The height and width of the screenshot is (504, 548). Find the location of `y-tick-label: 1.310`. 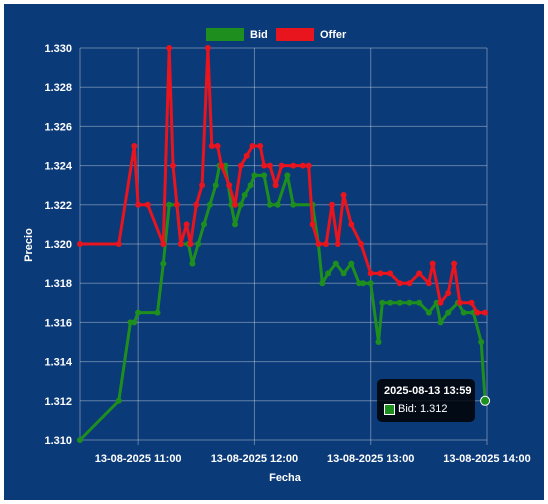

y-tick-label: 1.310 is located at coordinates (58, 441).